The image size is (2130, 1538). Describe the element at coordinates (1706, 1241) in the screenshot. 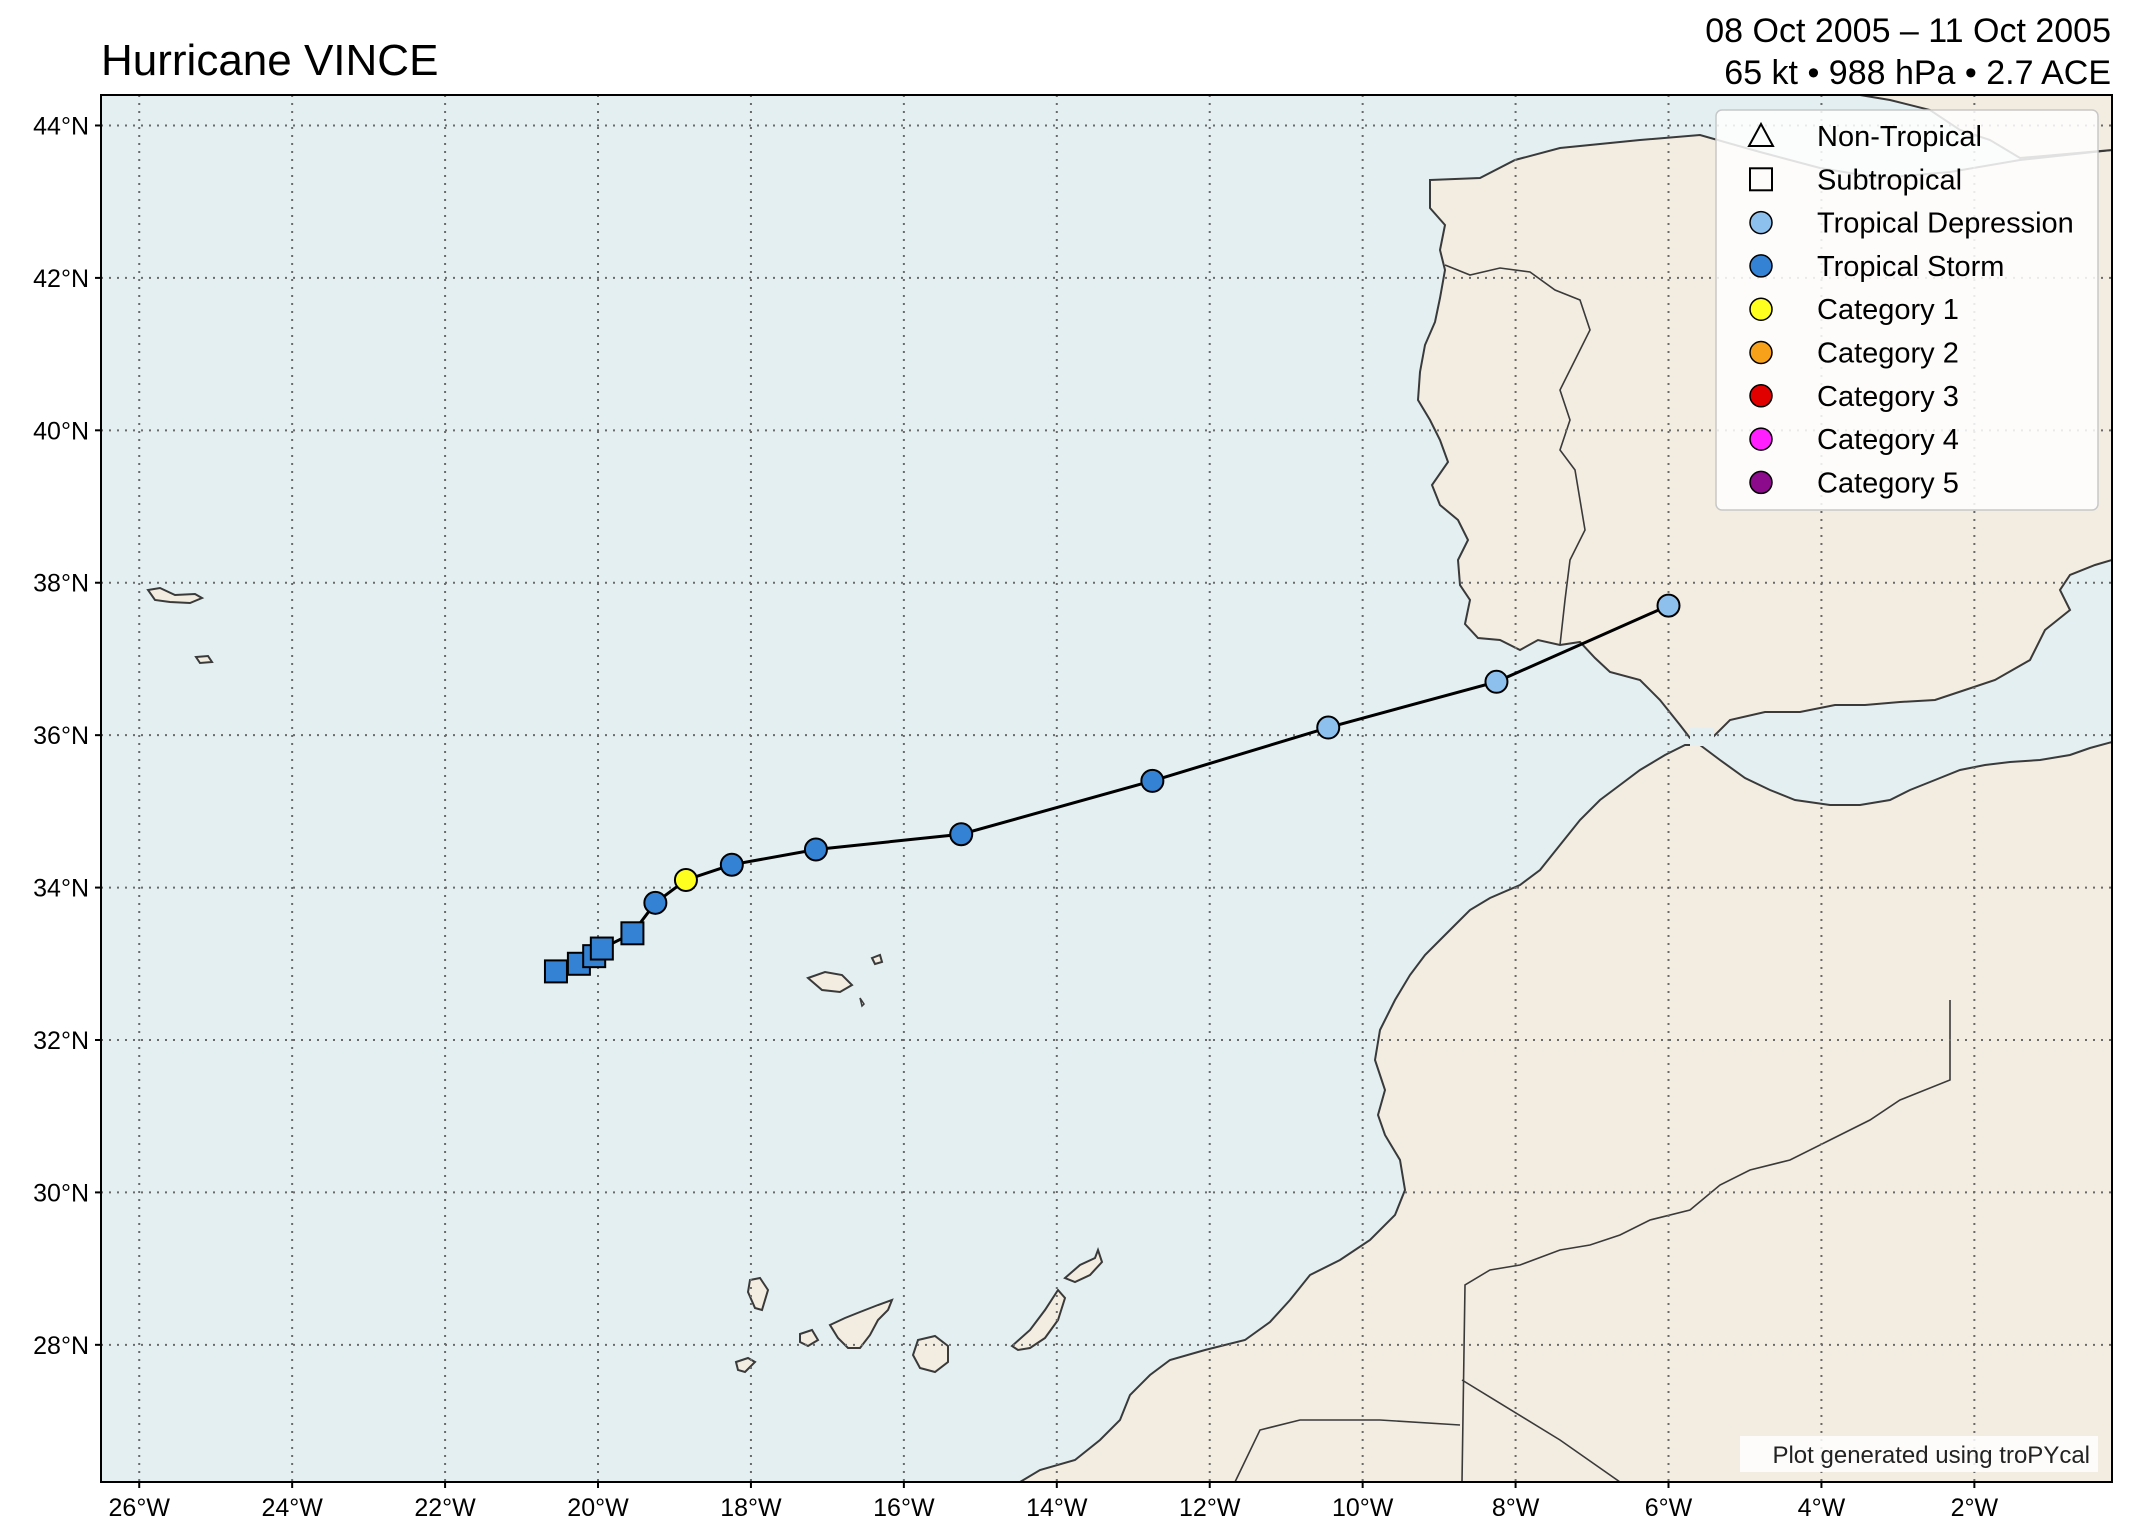

I see `border-north-africa` at that location.